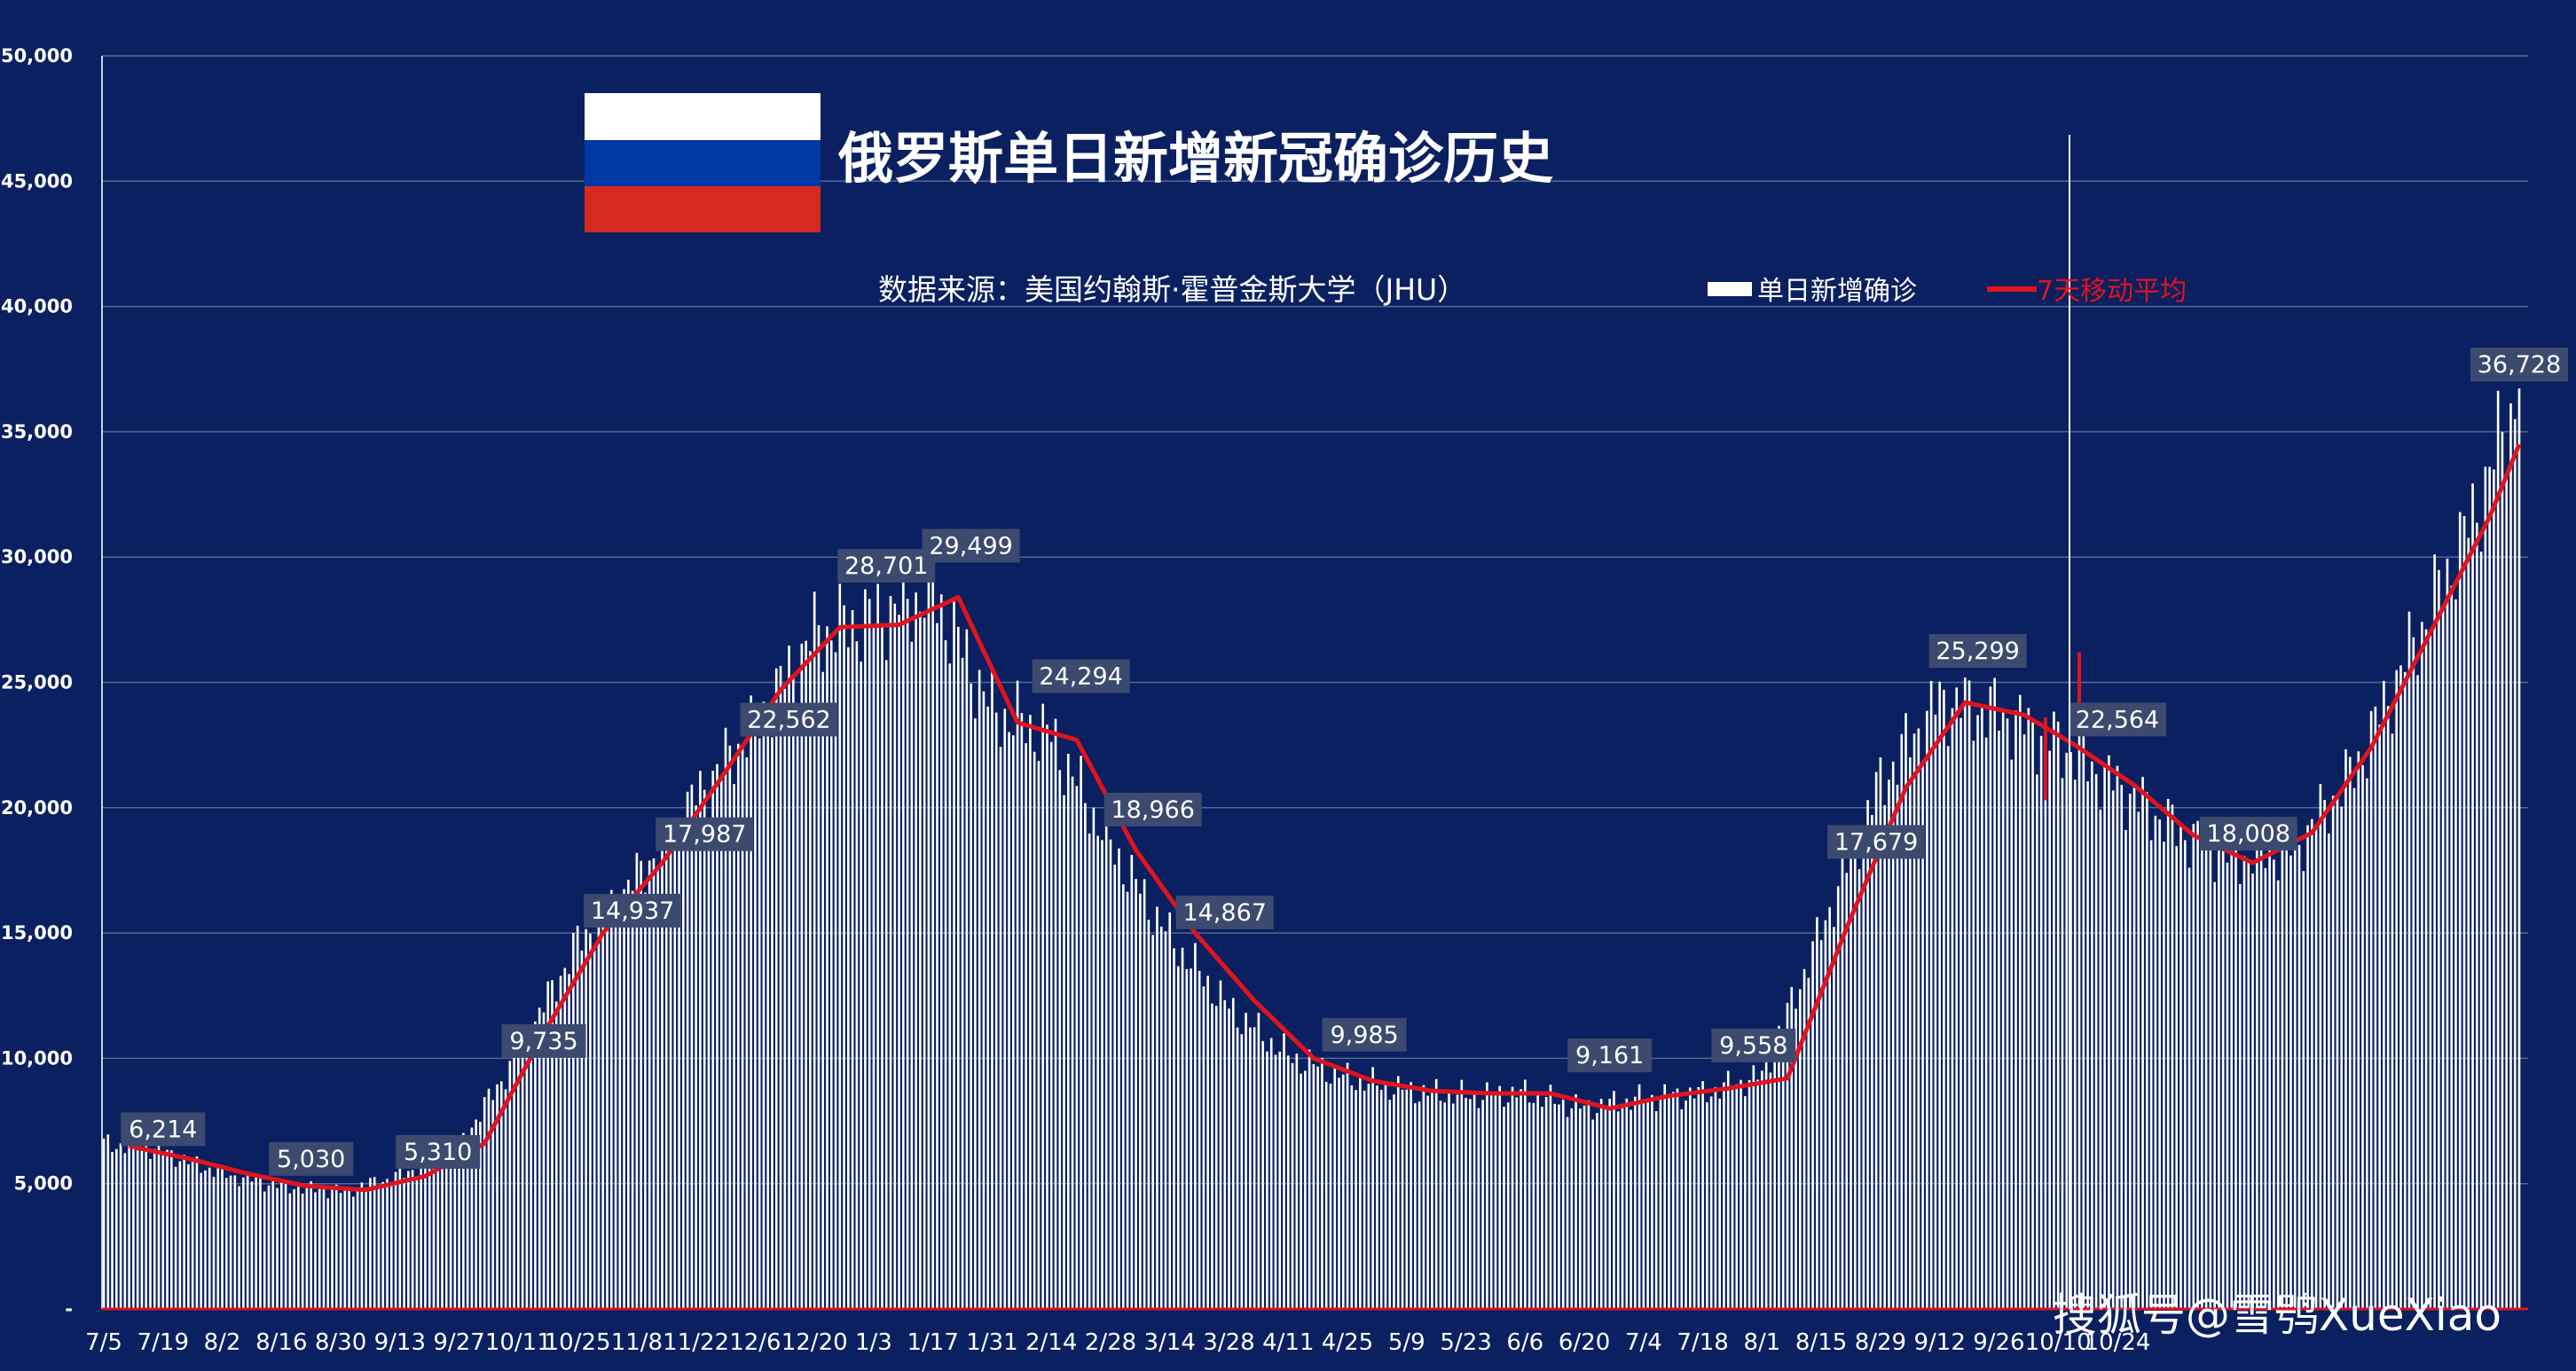 The image size is (2576, 1371). I want to click on data-label: 14,937, so click(632, 911).